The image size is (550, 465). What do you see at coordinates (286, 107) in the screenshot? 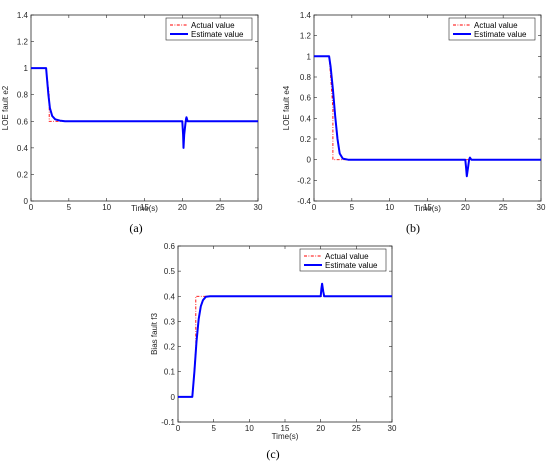
I see `y-axis-label-b: LOE fault e4` at bounding box center [286, 107].